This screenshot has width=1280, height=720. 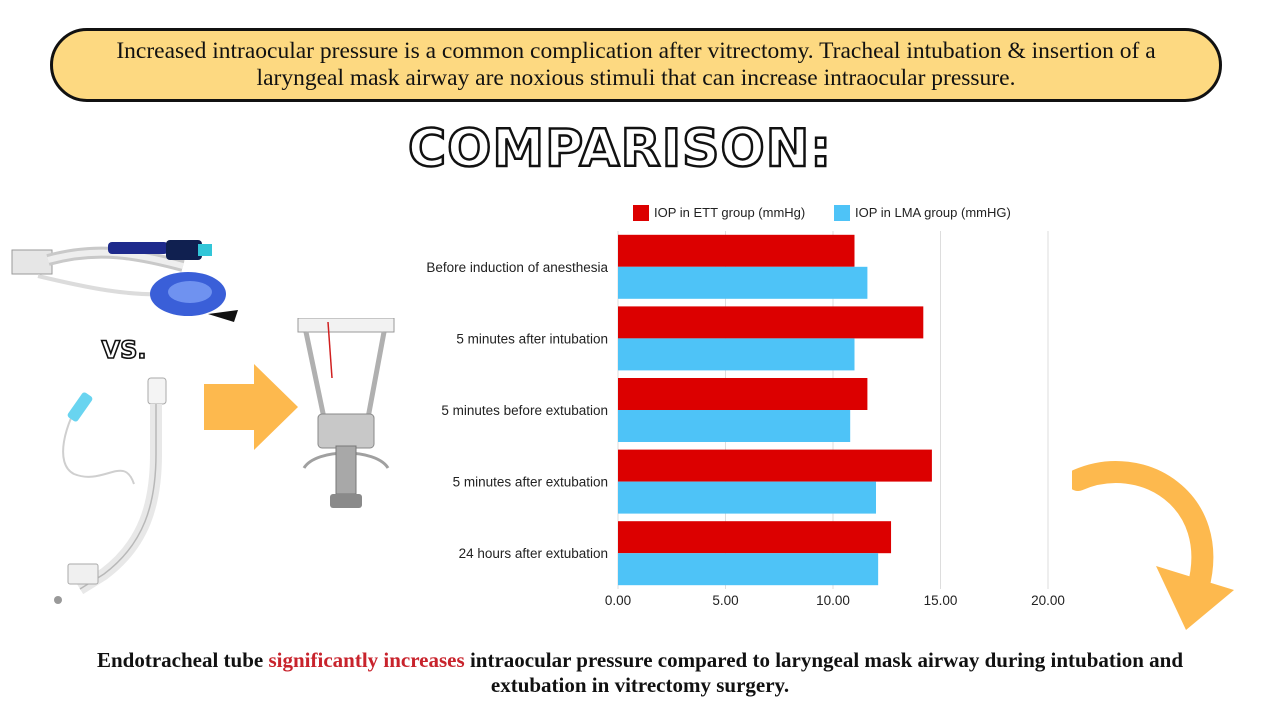 I want to click on comparison-heading-text: COMPARISON:, so click(x=620, y=149).